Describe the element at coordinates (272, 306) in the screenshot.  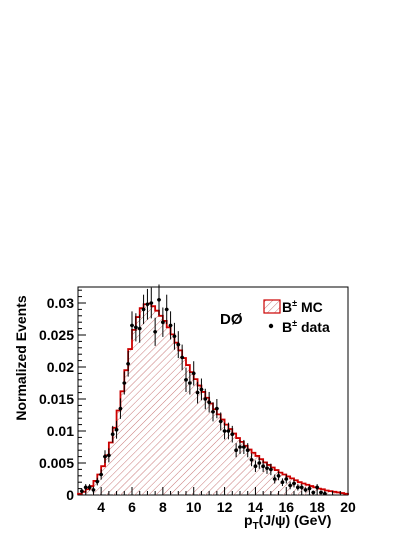
I see `legend-mc-swatch` at that location.